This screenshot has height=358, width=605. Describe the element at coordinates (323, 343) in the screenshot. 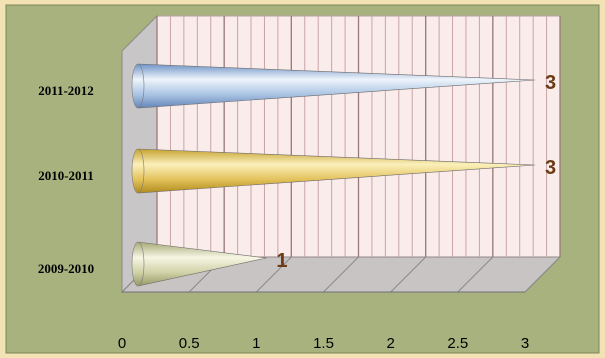

I see `x-tick-label: 1.5` at that location.